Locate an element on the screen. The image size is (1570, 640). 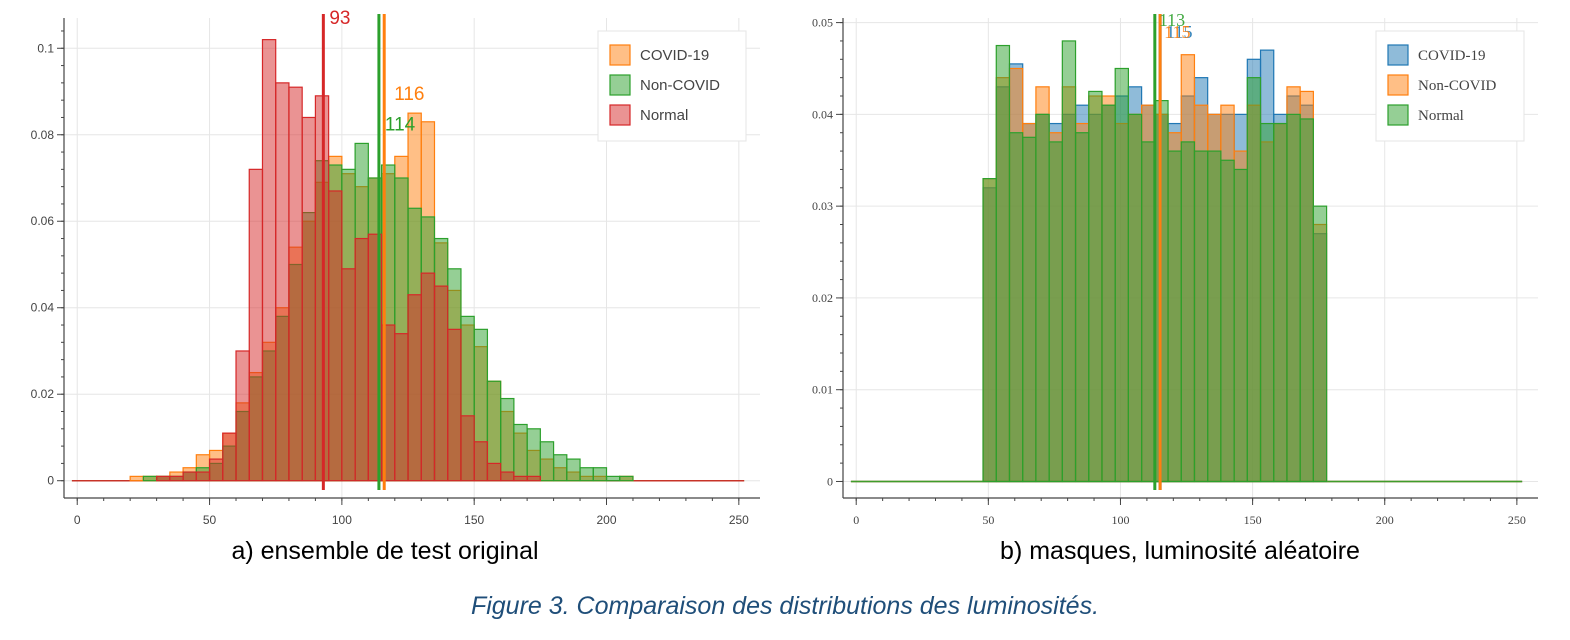
y-tick-label: 0.01 is located at coordinates (822, 390).